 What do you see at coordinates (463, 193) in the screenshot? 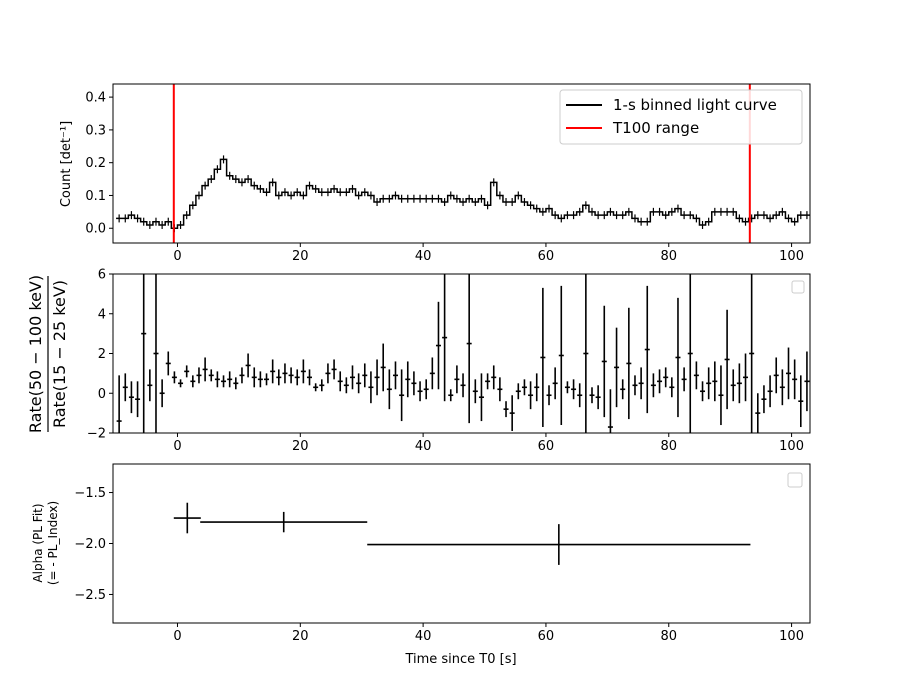
I see `light-curve-line` at bounding box center [463, 193].